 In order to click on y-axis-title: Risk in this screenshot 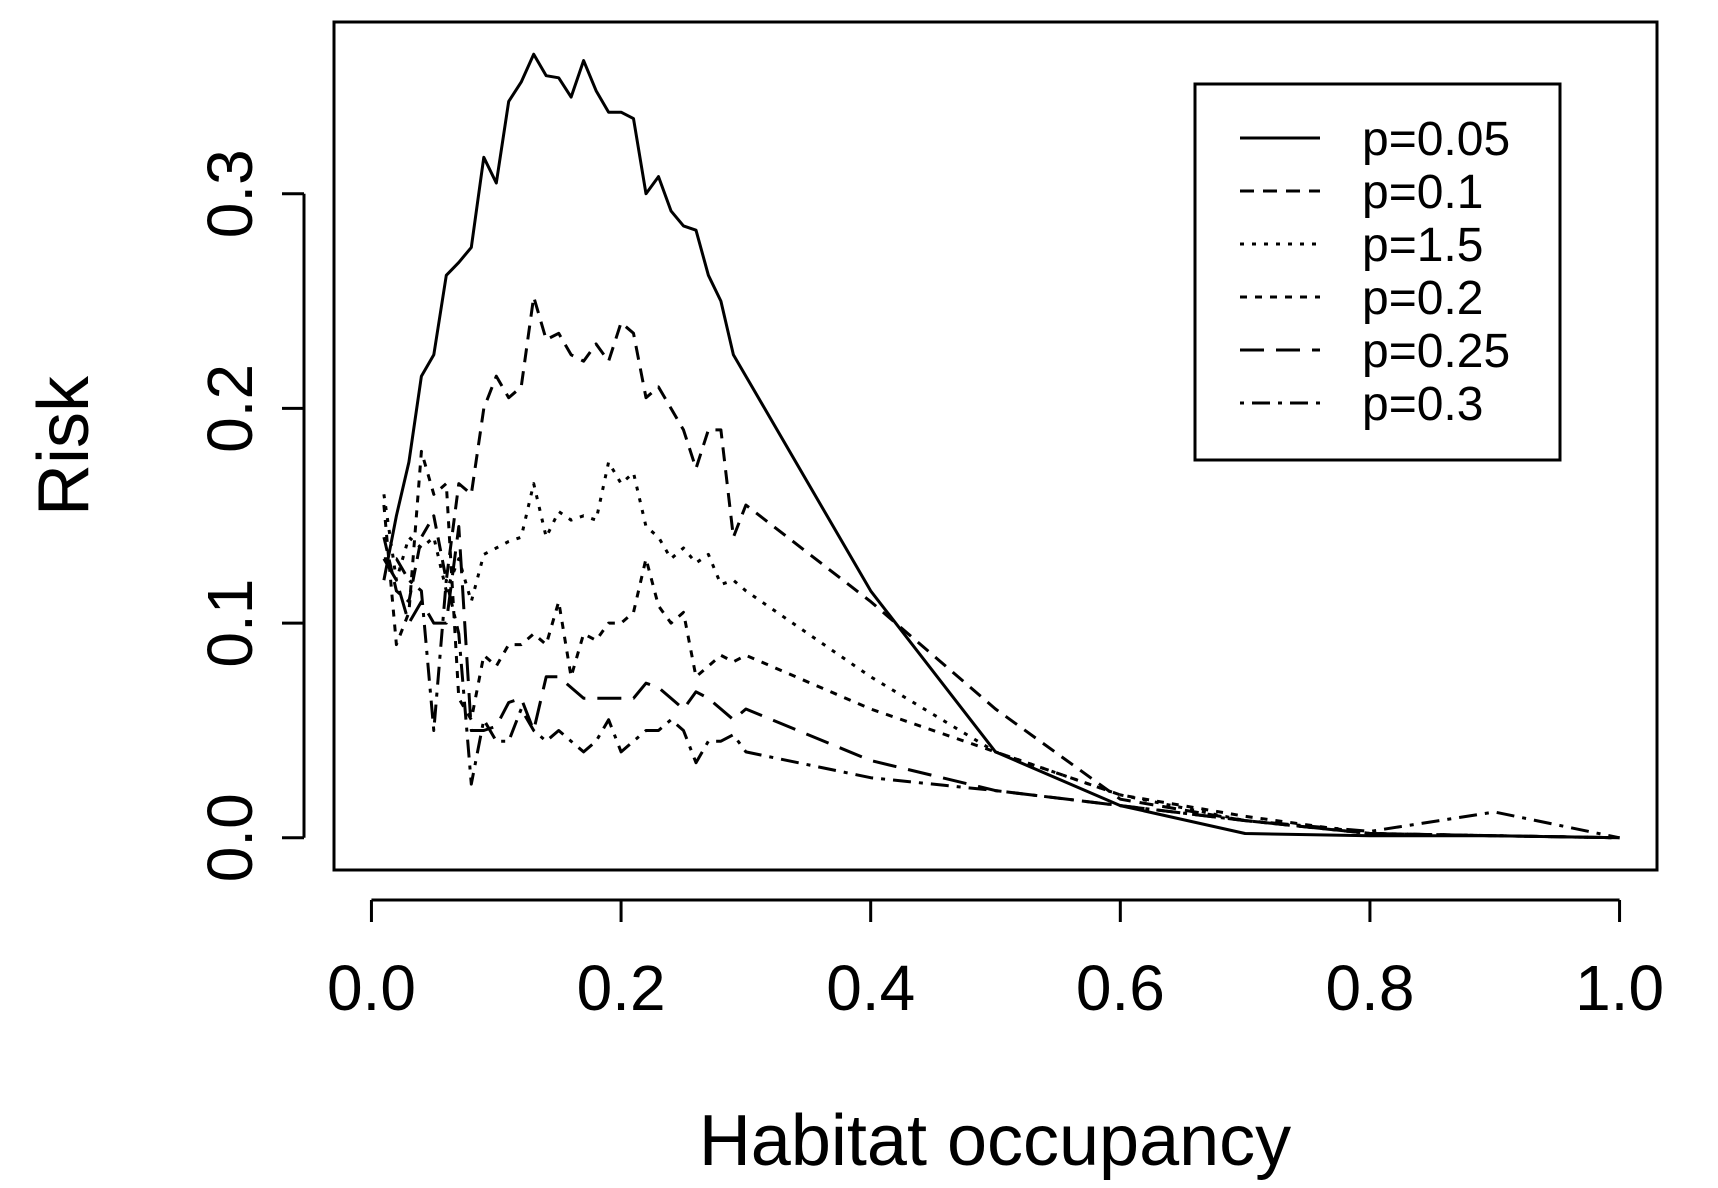, I will do `click(64, 445)`.